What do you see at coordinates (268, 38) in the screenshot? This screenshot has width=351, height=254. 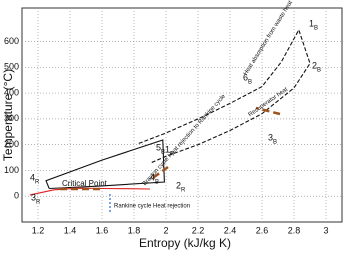 I see `annotation: Heat absorption from waste heat` at bounding box center [268, 38].